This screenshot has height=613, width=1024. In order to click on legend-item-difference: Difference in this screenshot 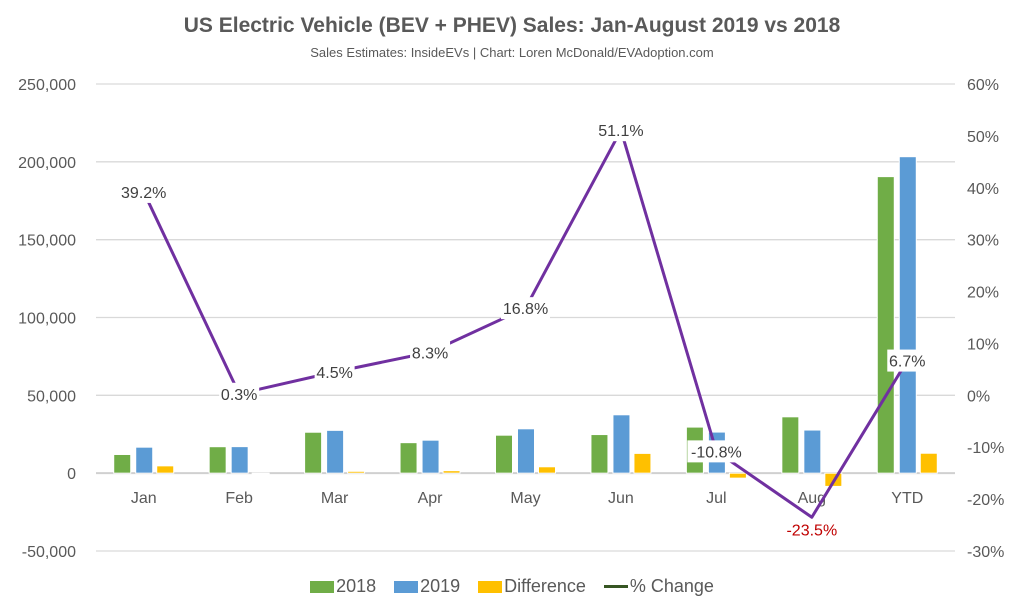, I will do `click(532, 586)`.